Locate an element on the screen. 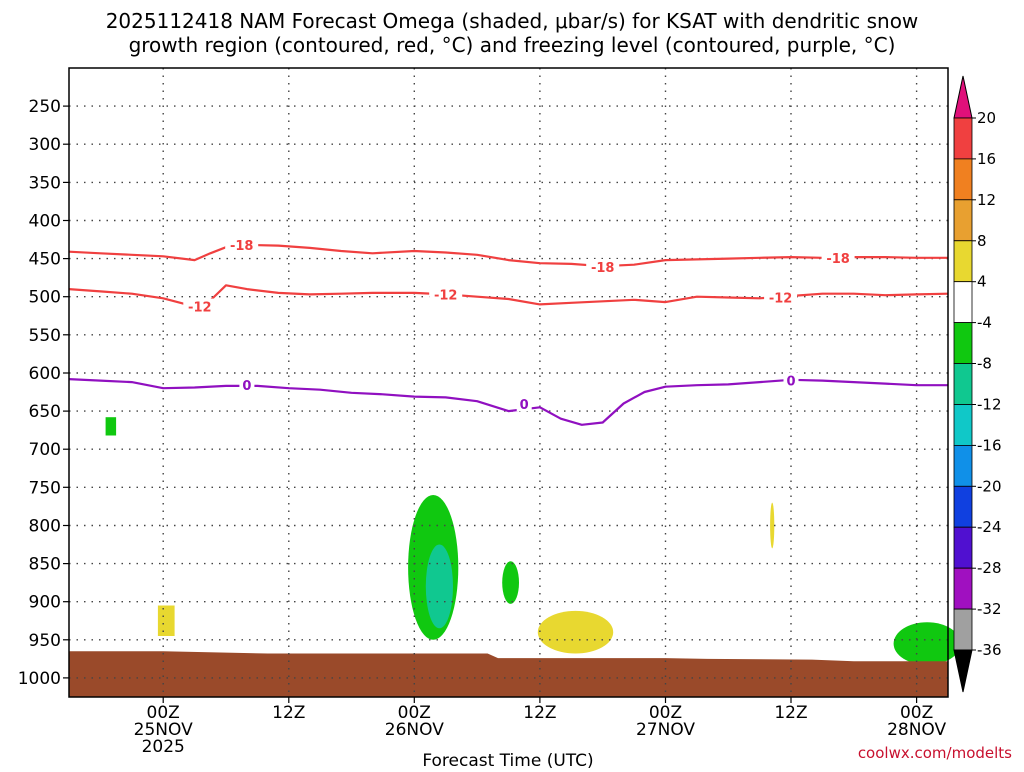 This screenshot has width=1024, height=772. colorbar-label: -4 is located at coordinates (984, 323).